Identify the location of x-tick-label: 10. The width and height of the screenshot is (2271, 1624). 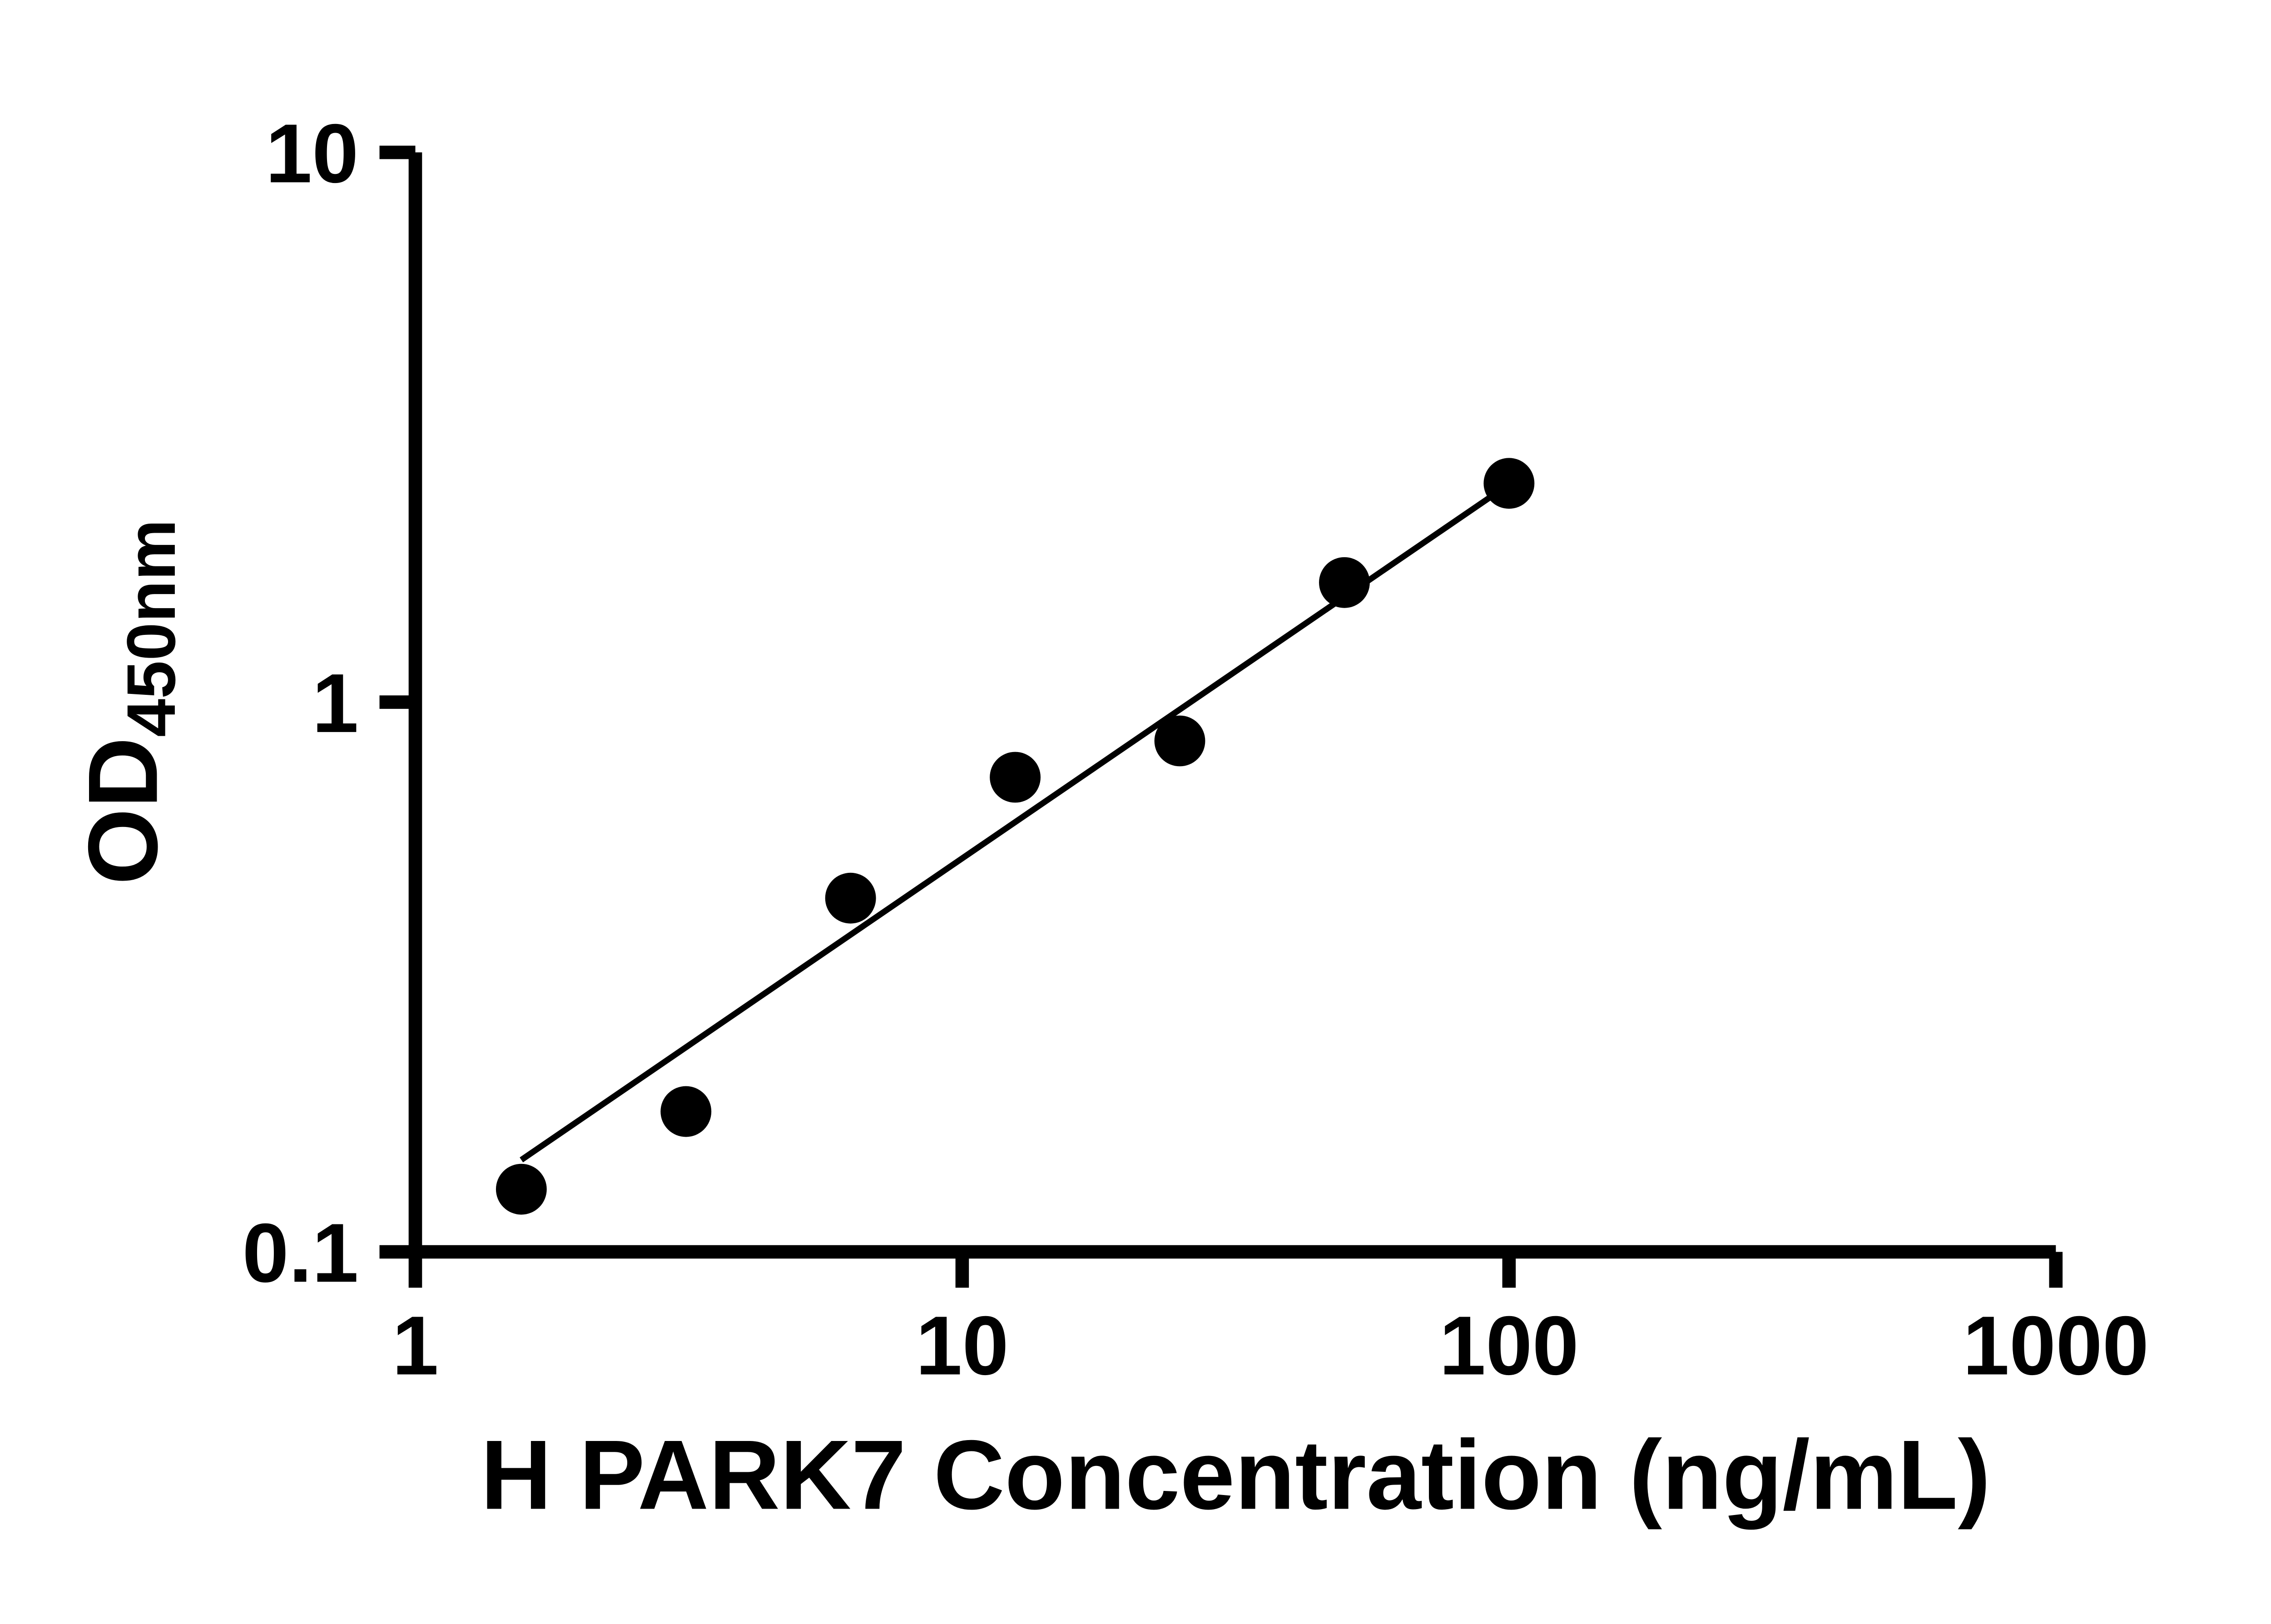
(962, 1345).